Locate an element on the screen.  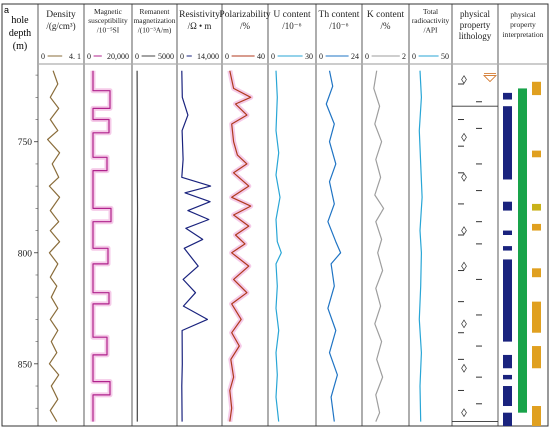
uranium-header-line: U content is located at coordinates (292, 15).